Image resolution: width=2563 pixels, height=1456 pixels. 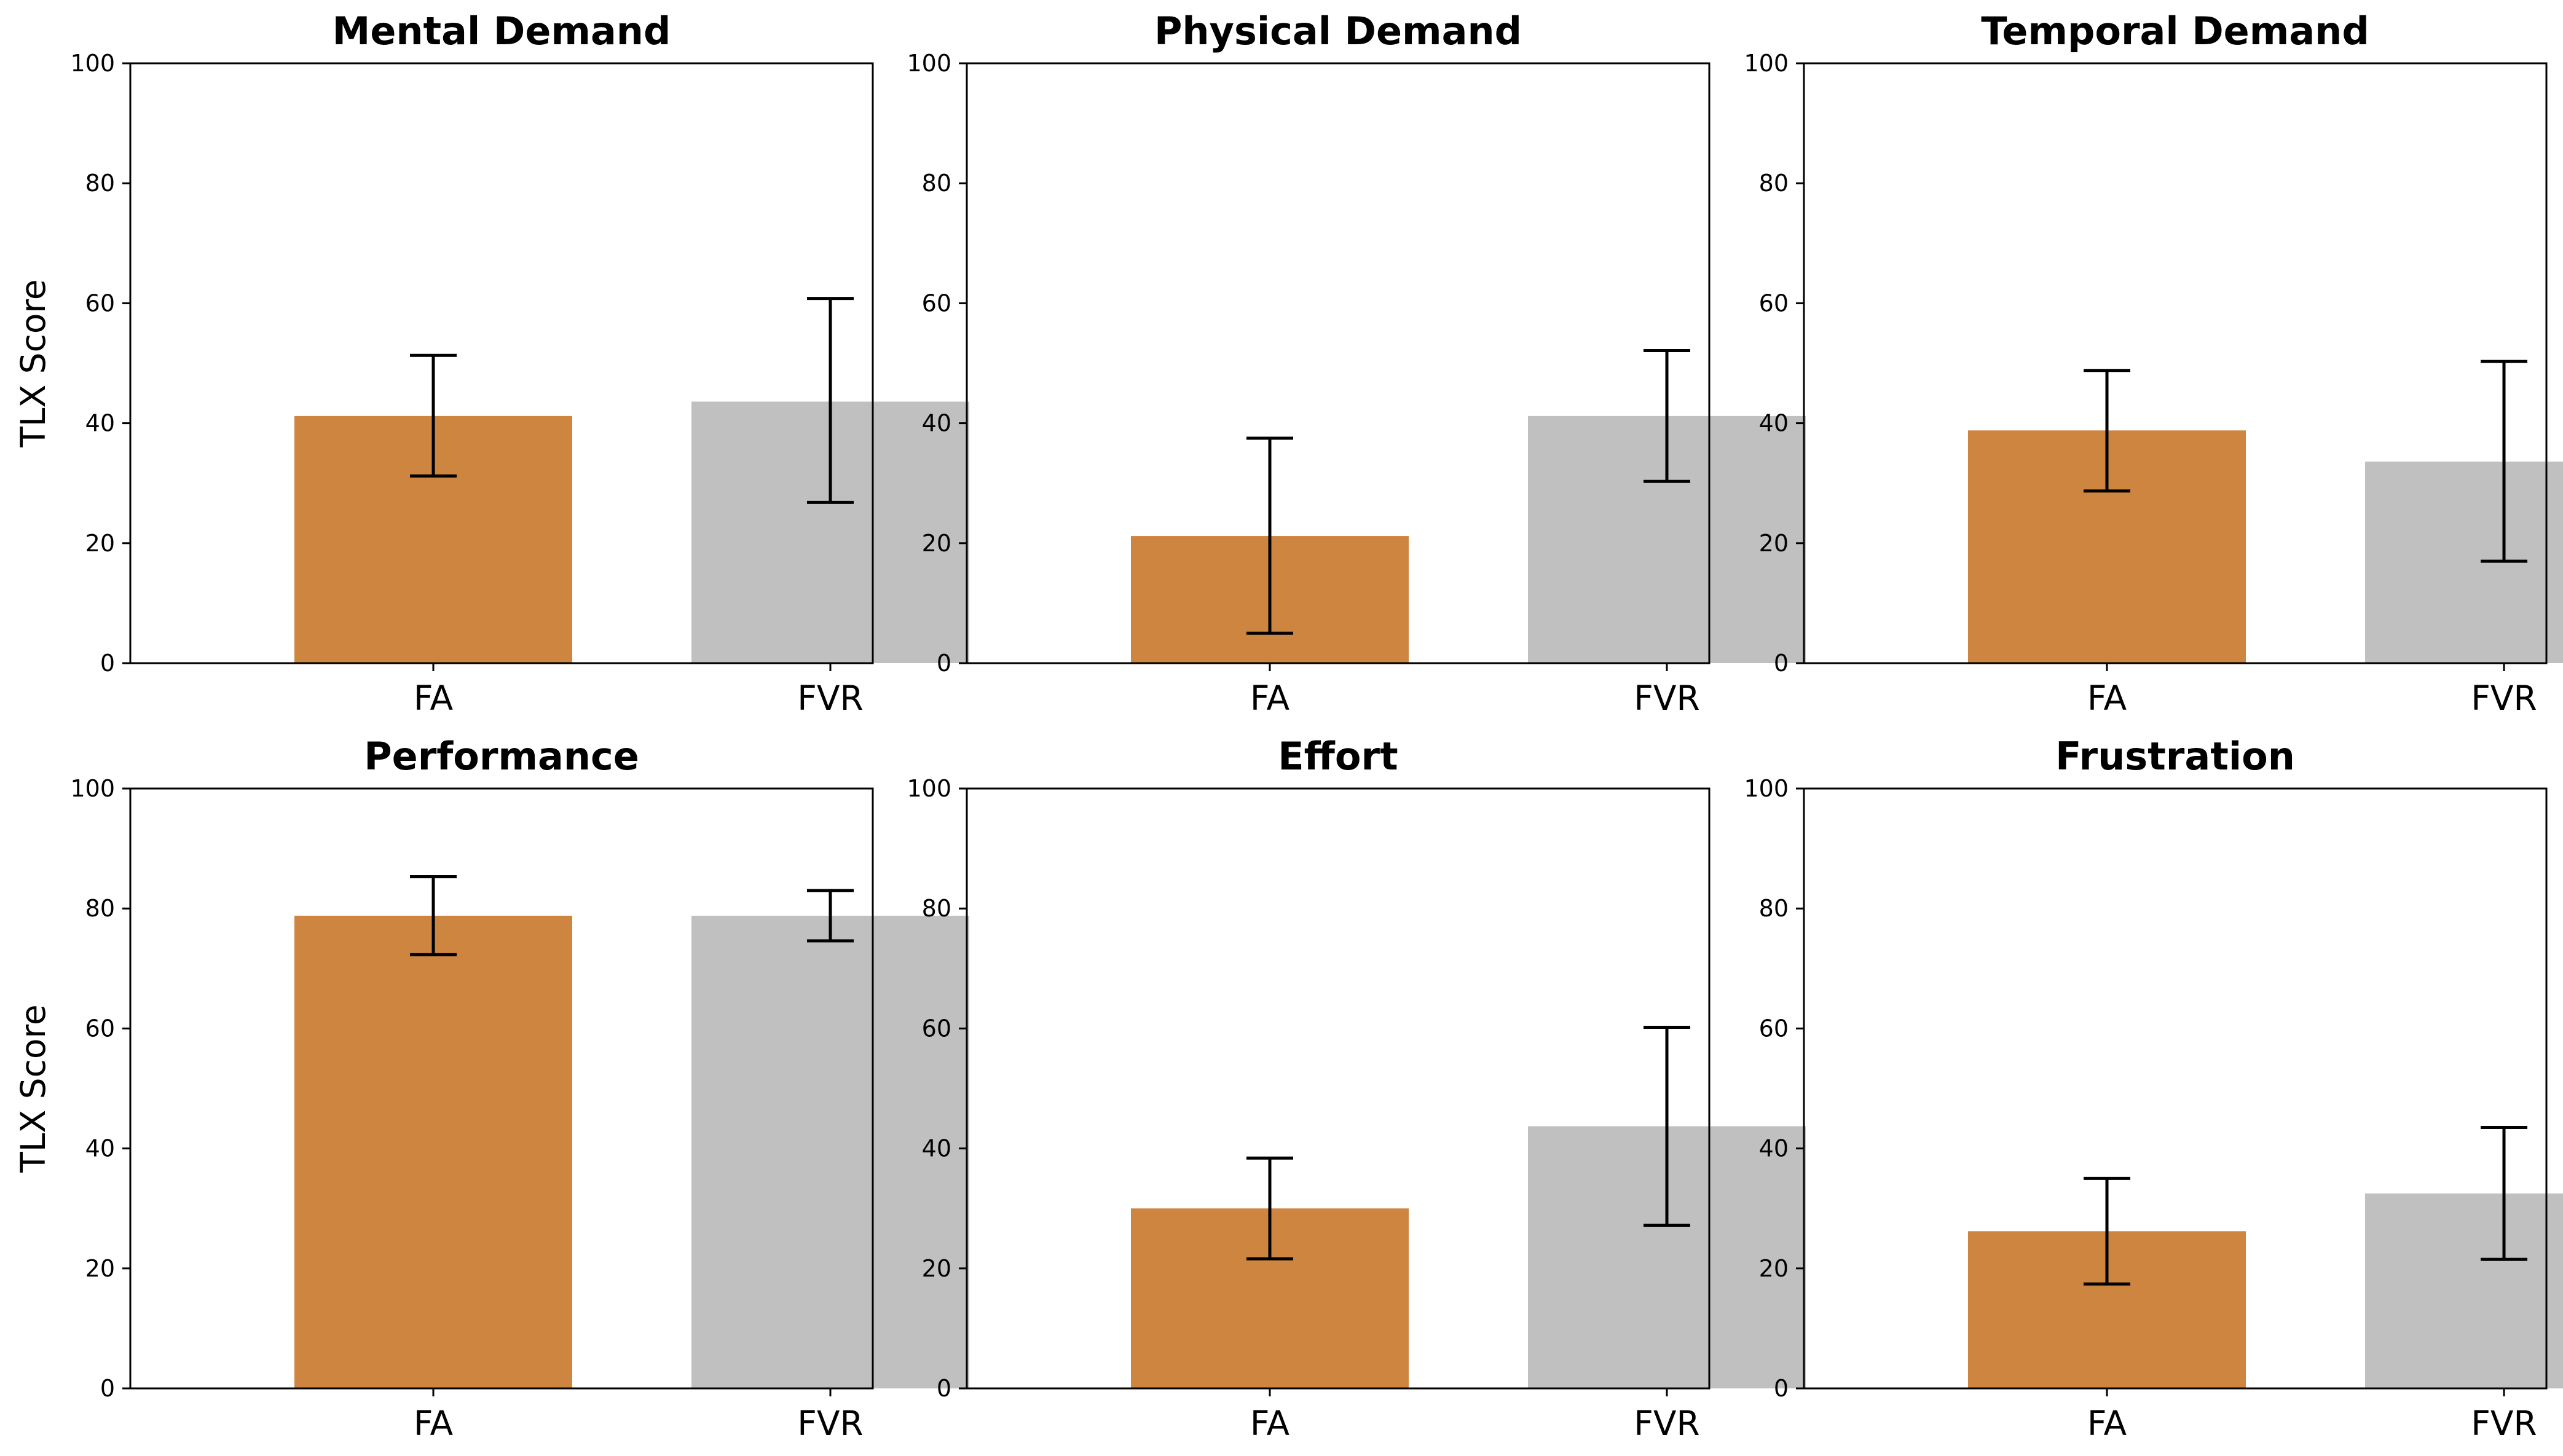 I want to click on panel-title: Performance, so click(x=502, y=756).